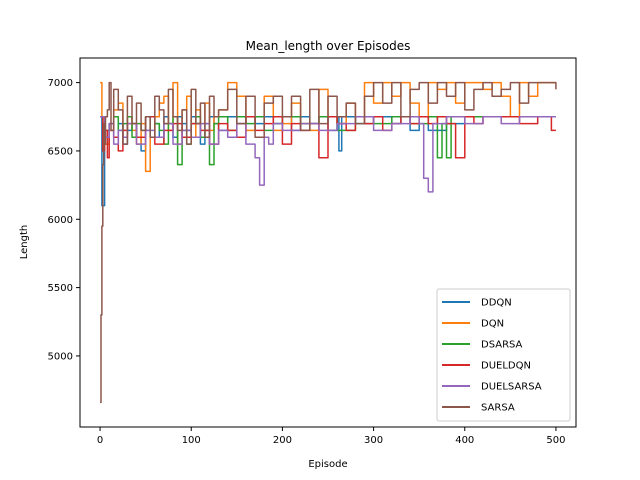  What do you see at coordinates (373, 440) in the screenshot?
I see `x-tick-label: 300` at bounding box center [373, 440].